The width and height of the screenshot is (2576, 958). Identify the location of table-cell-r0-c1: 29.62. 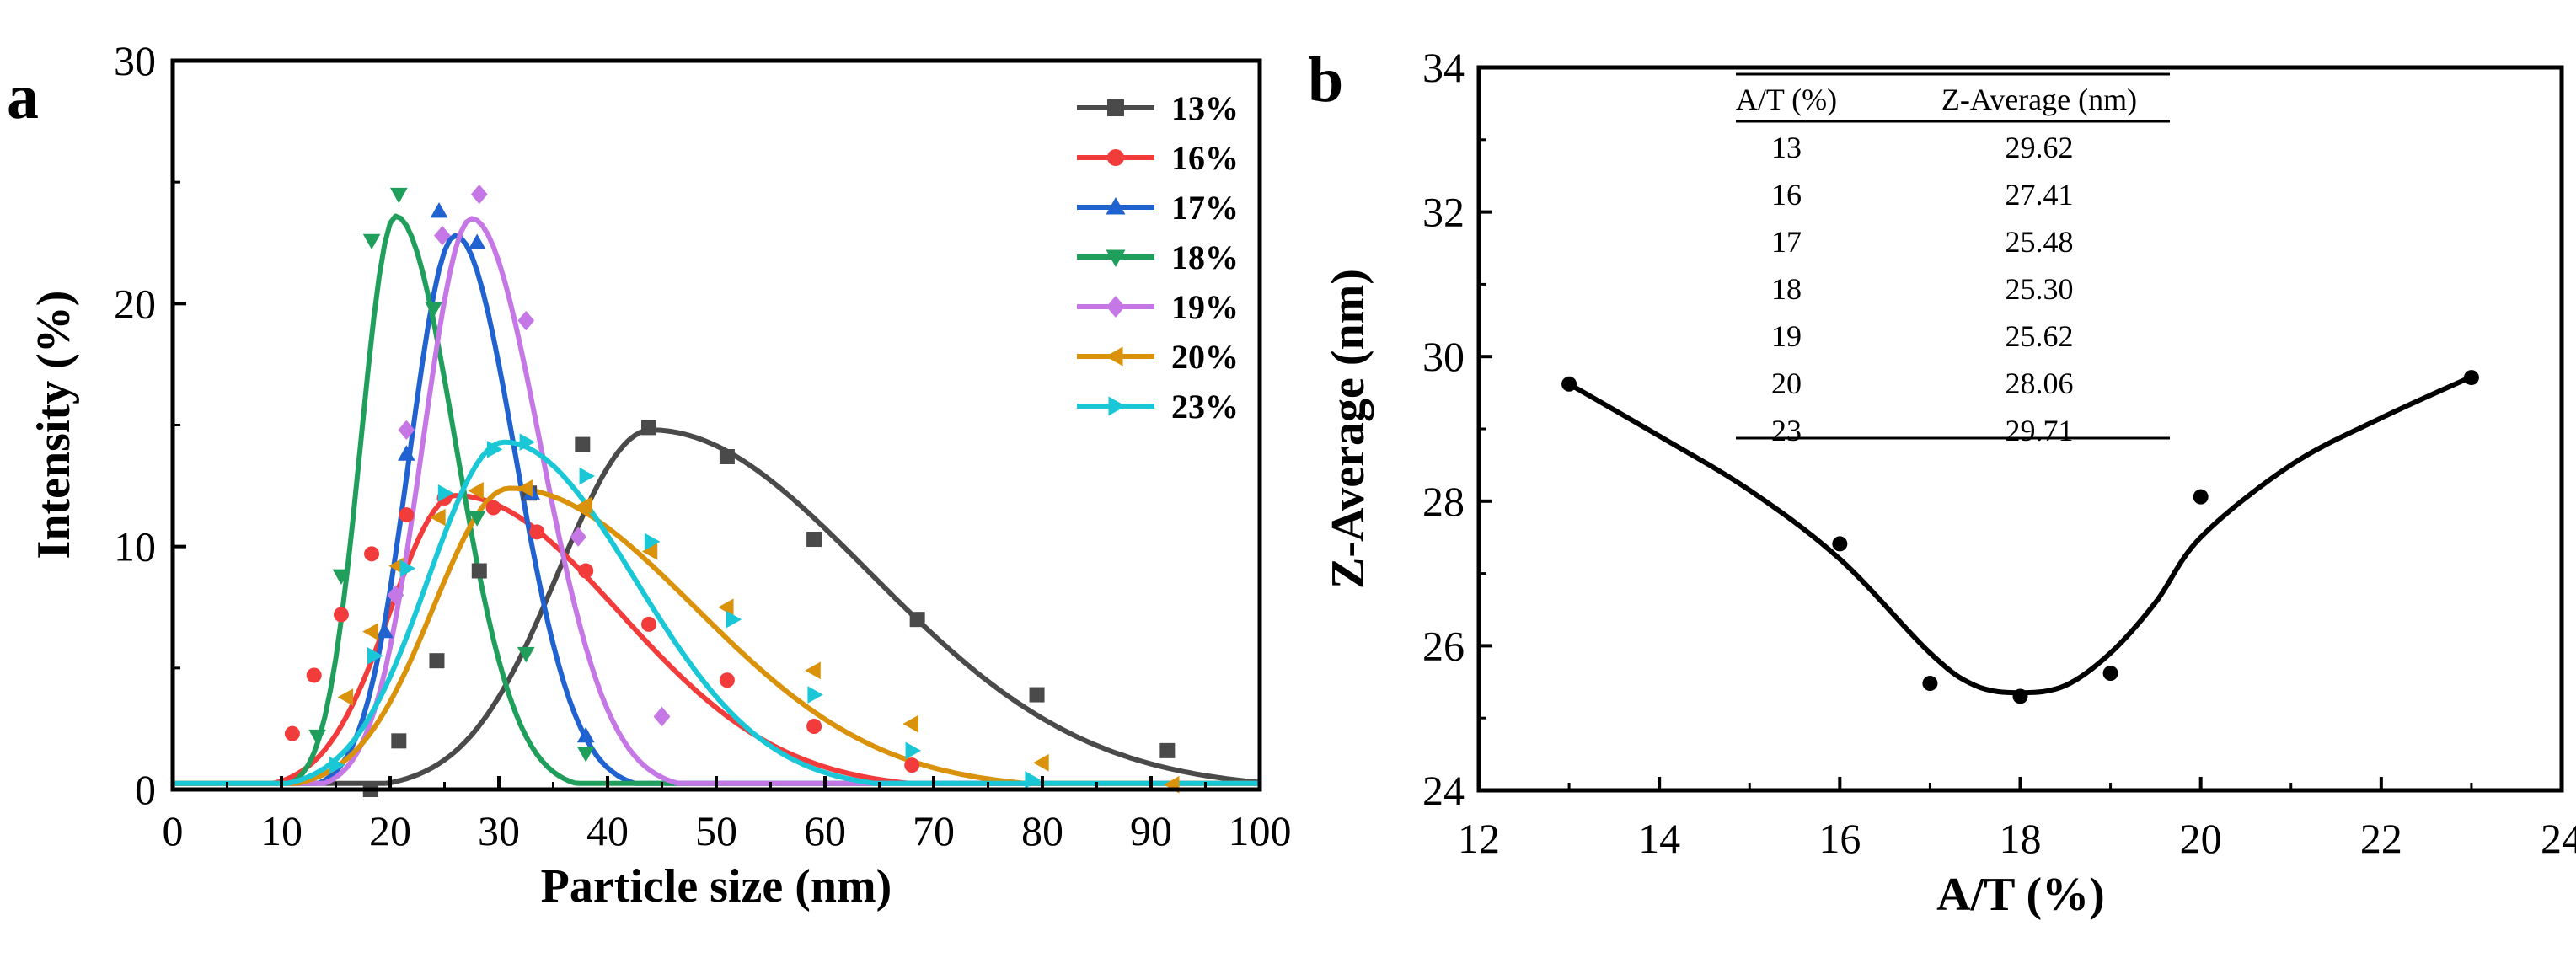
(2040, 148).